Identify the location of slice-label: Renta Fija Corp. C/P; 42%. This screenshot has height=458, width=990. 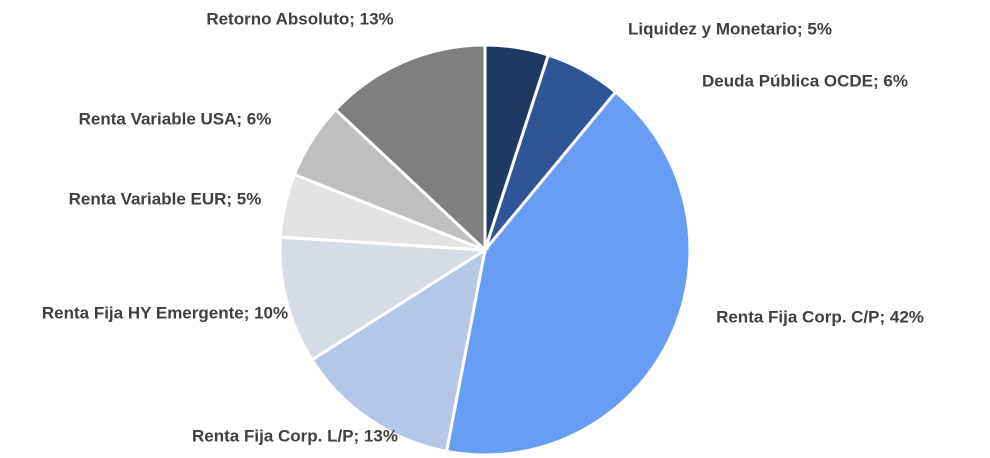
(820, 316).